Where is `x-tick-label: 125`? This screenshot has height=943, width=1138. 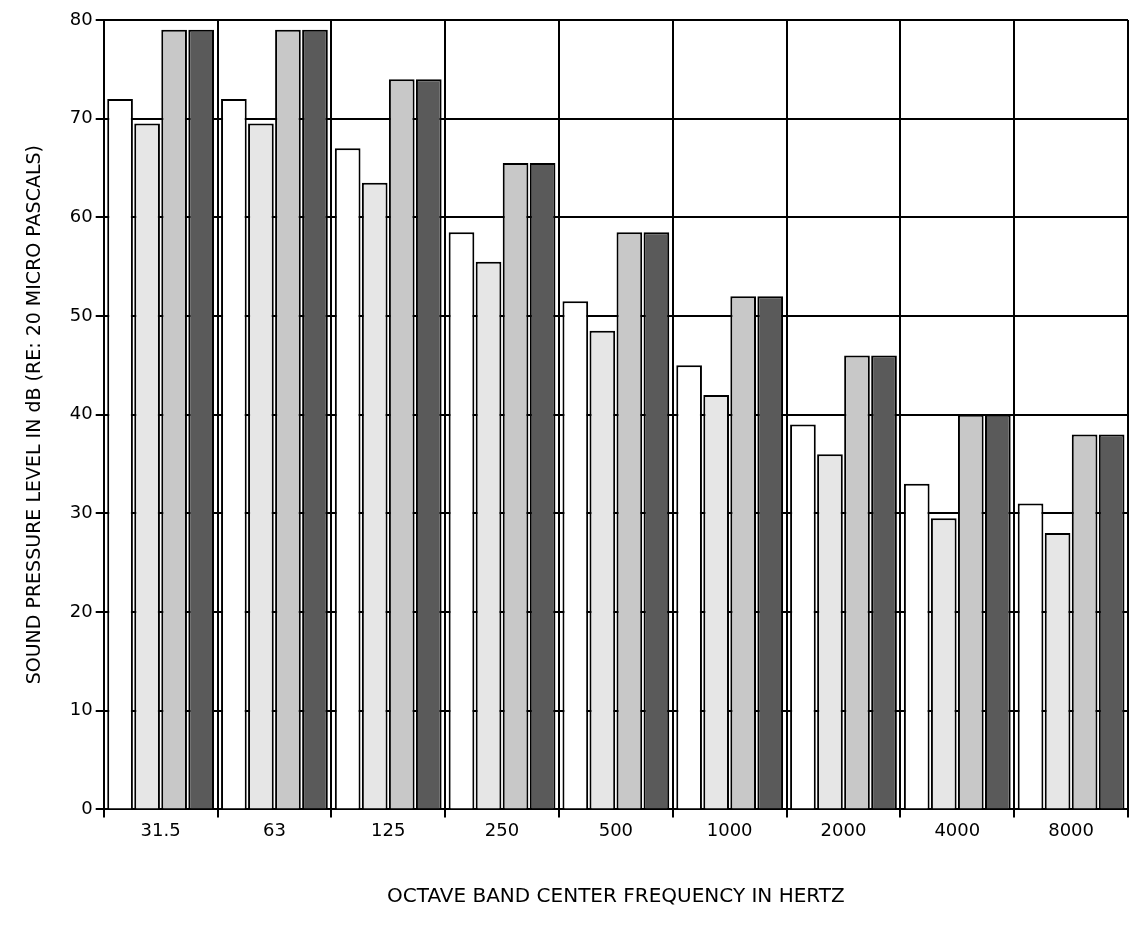 x-tick-label: 125 is located at coordinates (388, 829).